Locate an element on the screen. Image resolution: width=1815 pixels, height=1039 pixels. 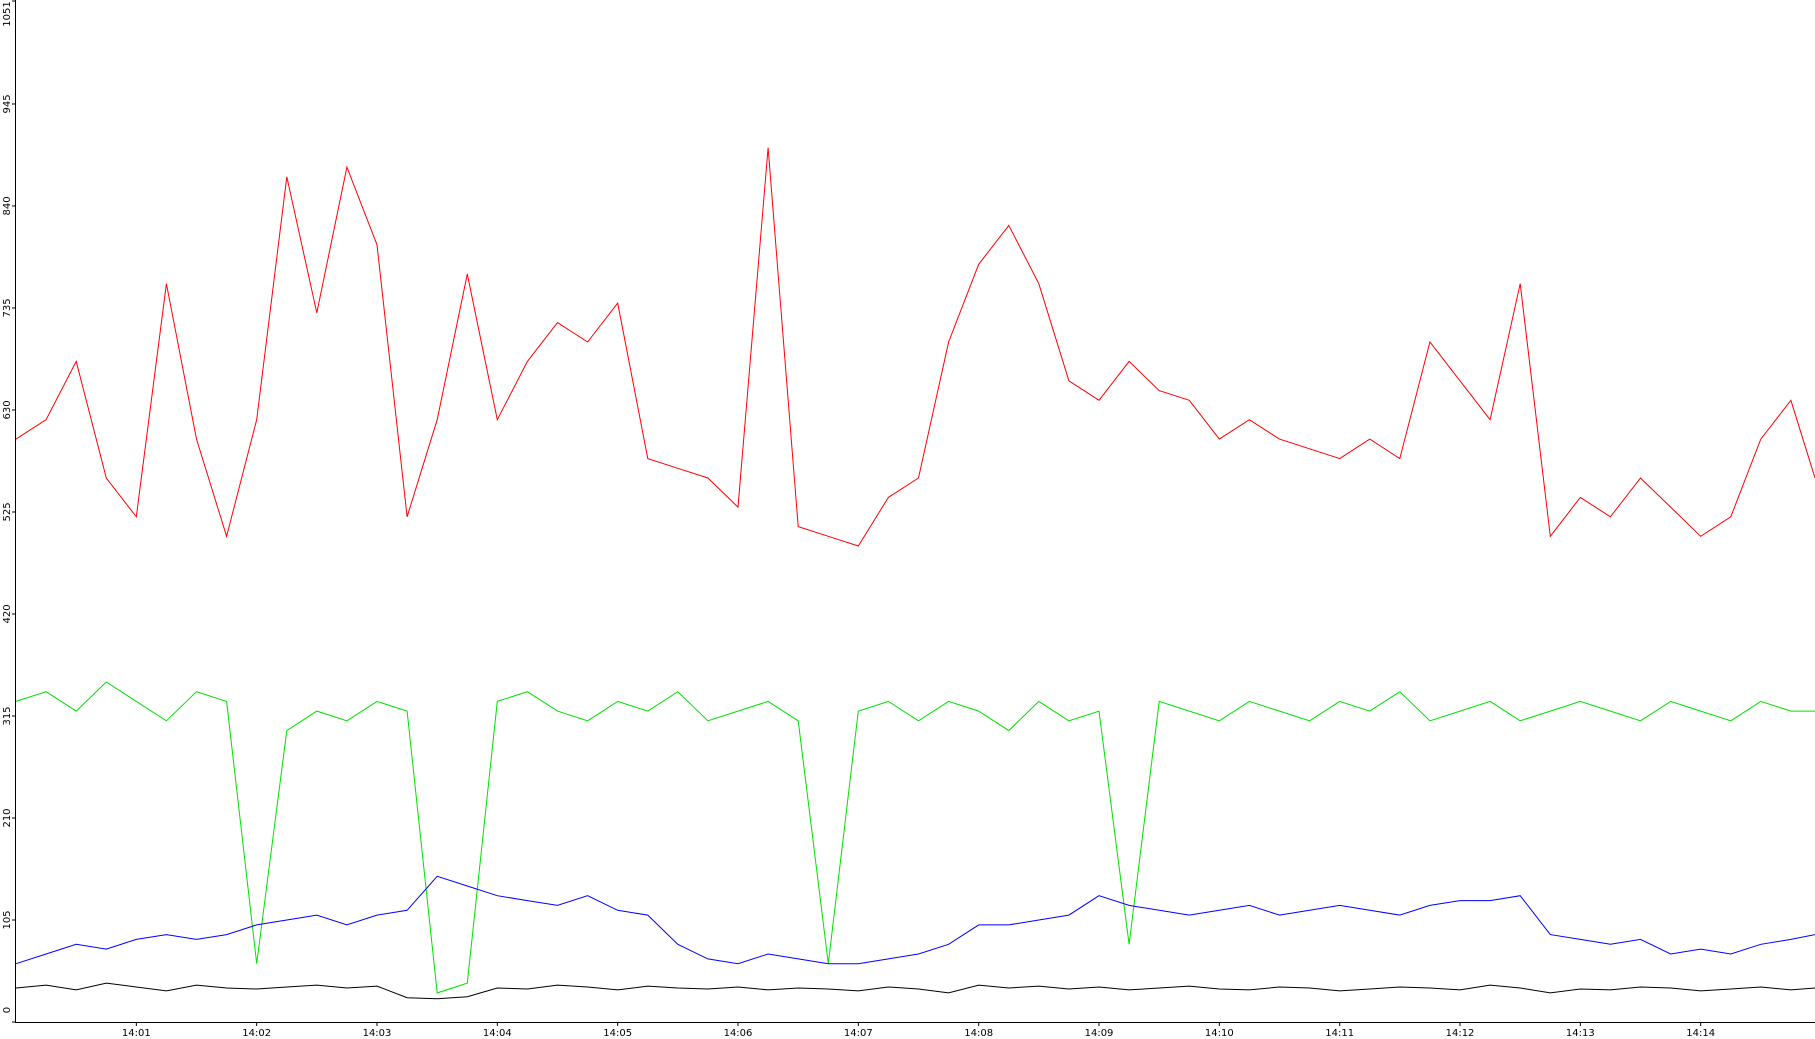
x-tick-label: 14:08 is located at coordinates (978, 1033).